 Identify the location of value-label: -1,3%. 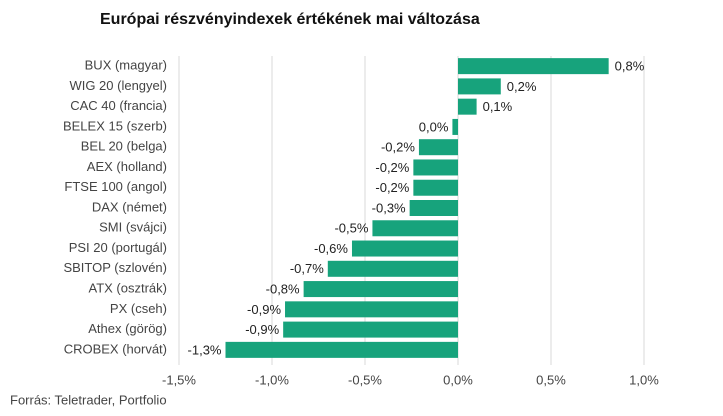
(205, 349).